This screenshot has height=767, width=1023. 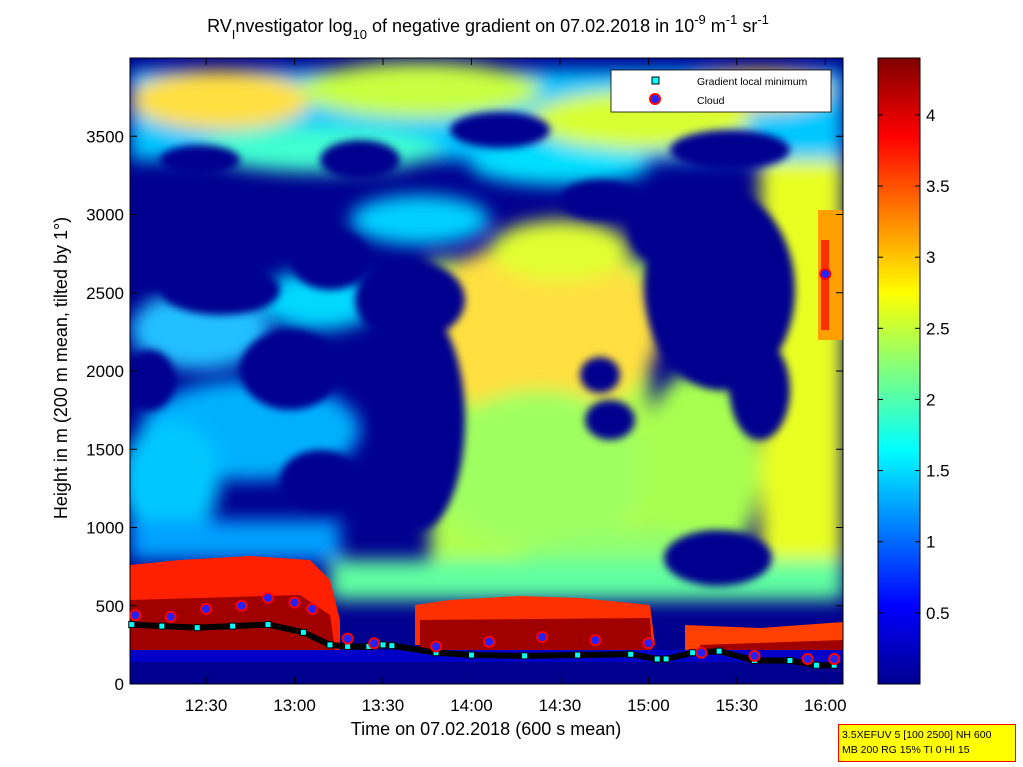 What do you see at coordinates (61, 368) in the screenshot?
I see `y-axis-label: Height in m (200 m mean, tilted by 1°)` at bounding box center [61, 368].